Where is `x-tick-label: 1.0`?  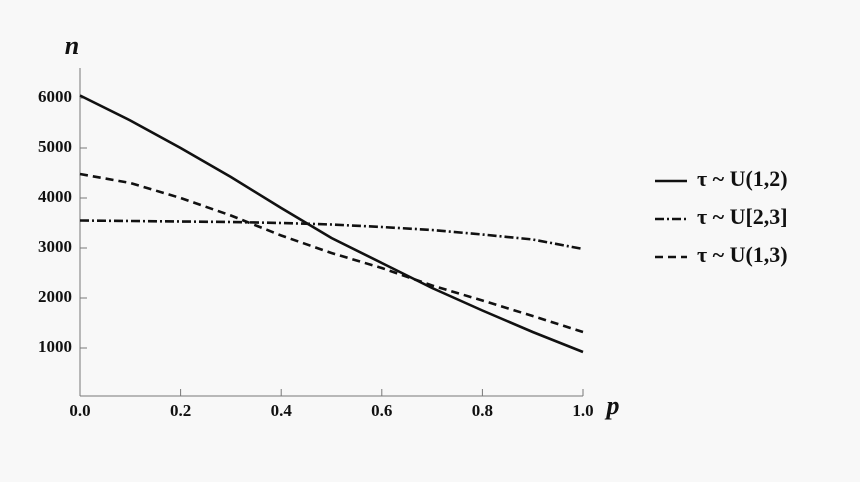
x-tick-label: 1.0 is located at coordinates (582, 410).